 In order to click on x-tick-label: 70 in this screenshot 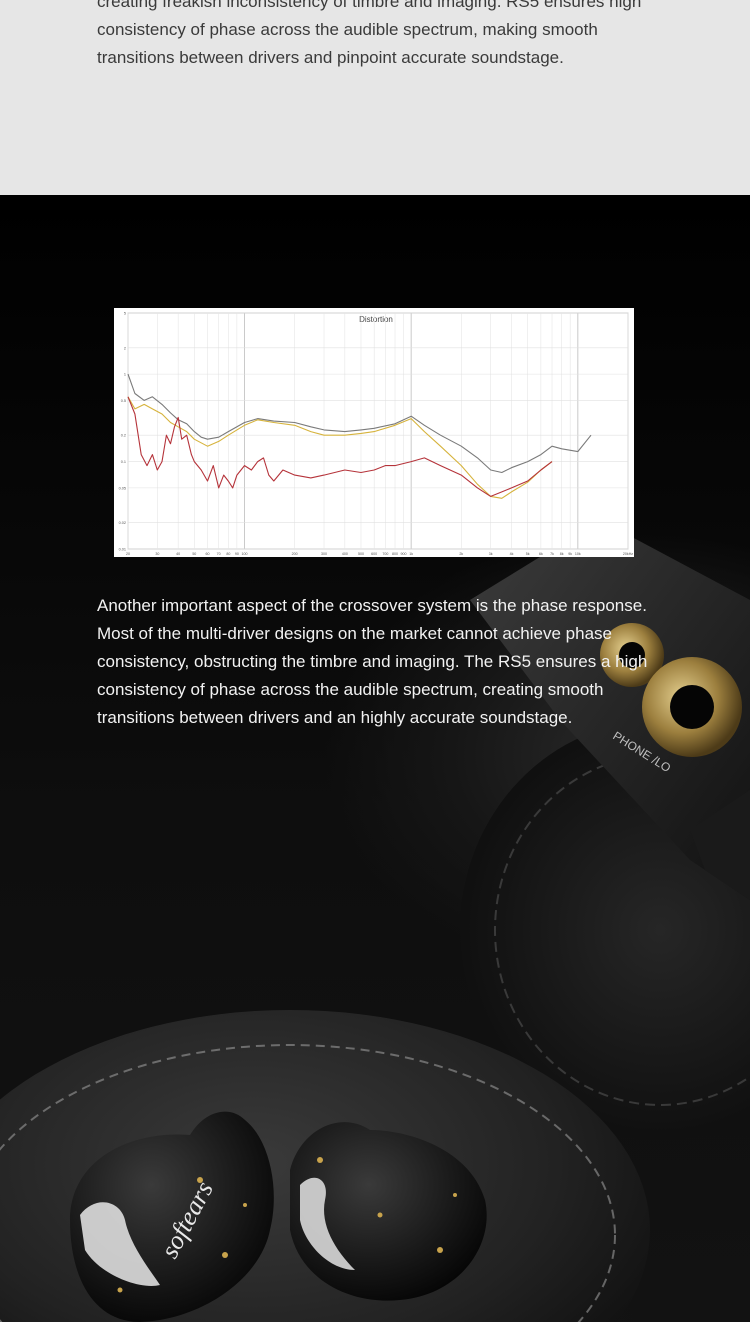, I will do `click(219, 554)`.